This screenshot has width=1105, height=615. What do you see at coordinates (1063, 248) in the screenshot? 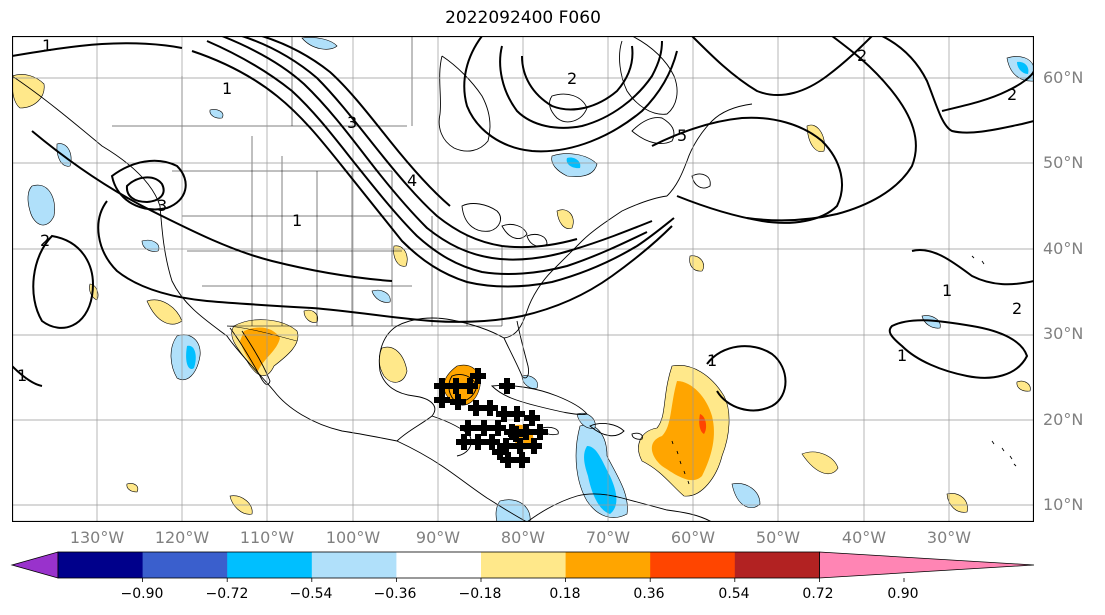
I see `lat-label: 40°N` at bounding box center [1063, 248].